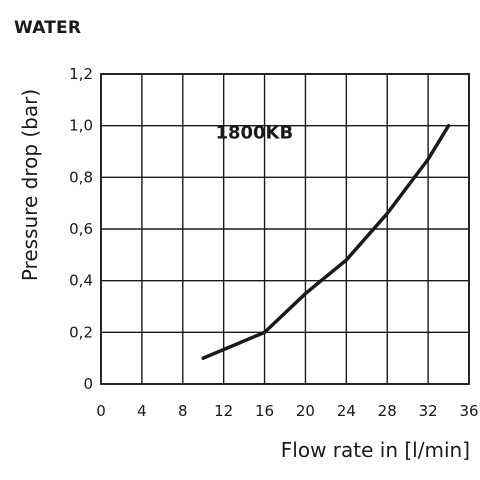 The image size is (480, 480). Describe the element at coordinates (264, 411) in the screenshot. I see `x-tick-label: 16` at that location.